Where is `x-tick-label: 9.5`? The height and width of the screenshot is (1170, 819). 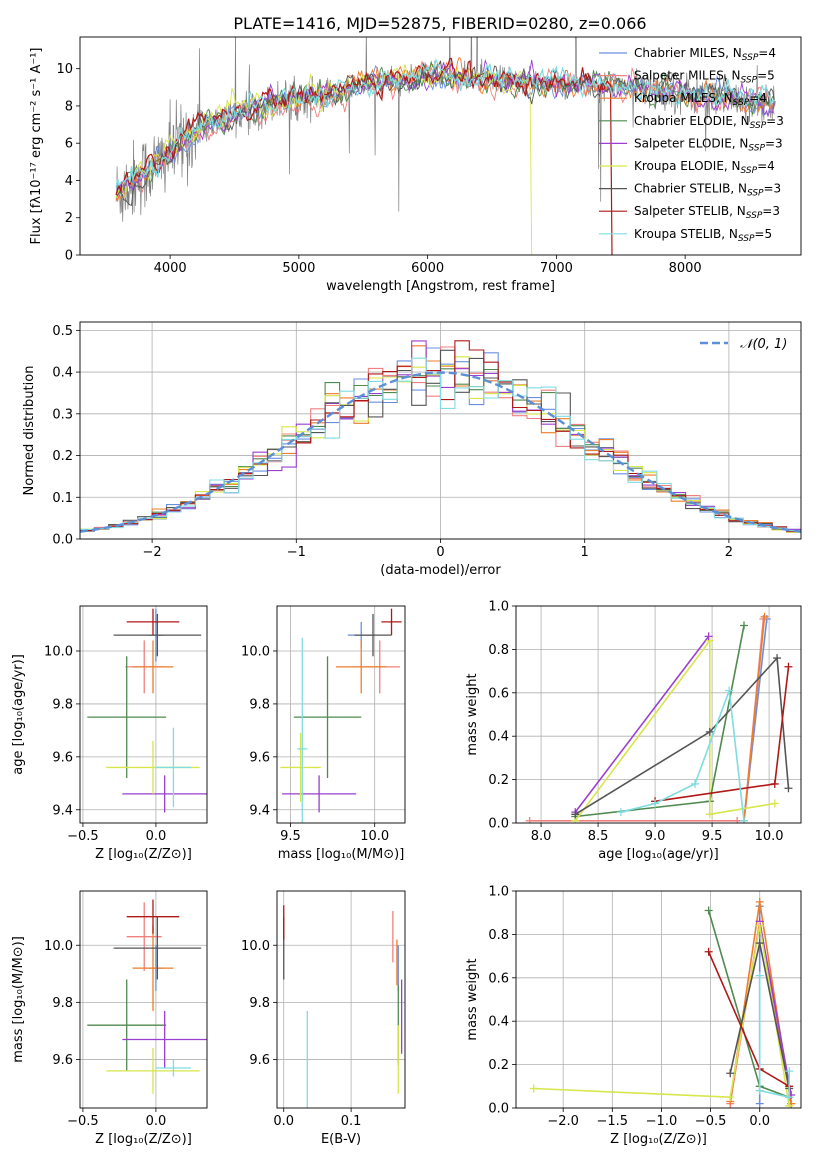
x-tick-label: 9.5 is located at coordinates (290, 836).